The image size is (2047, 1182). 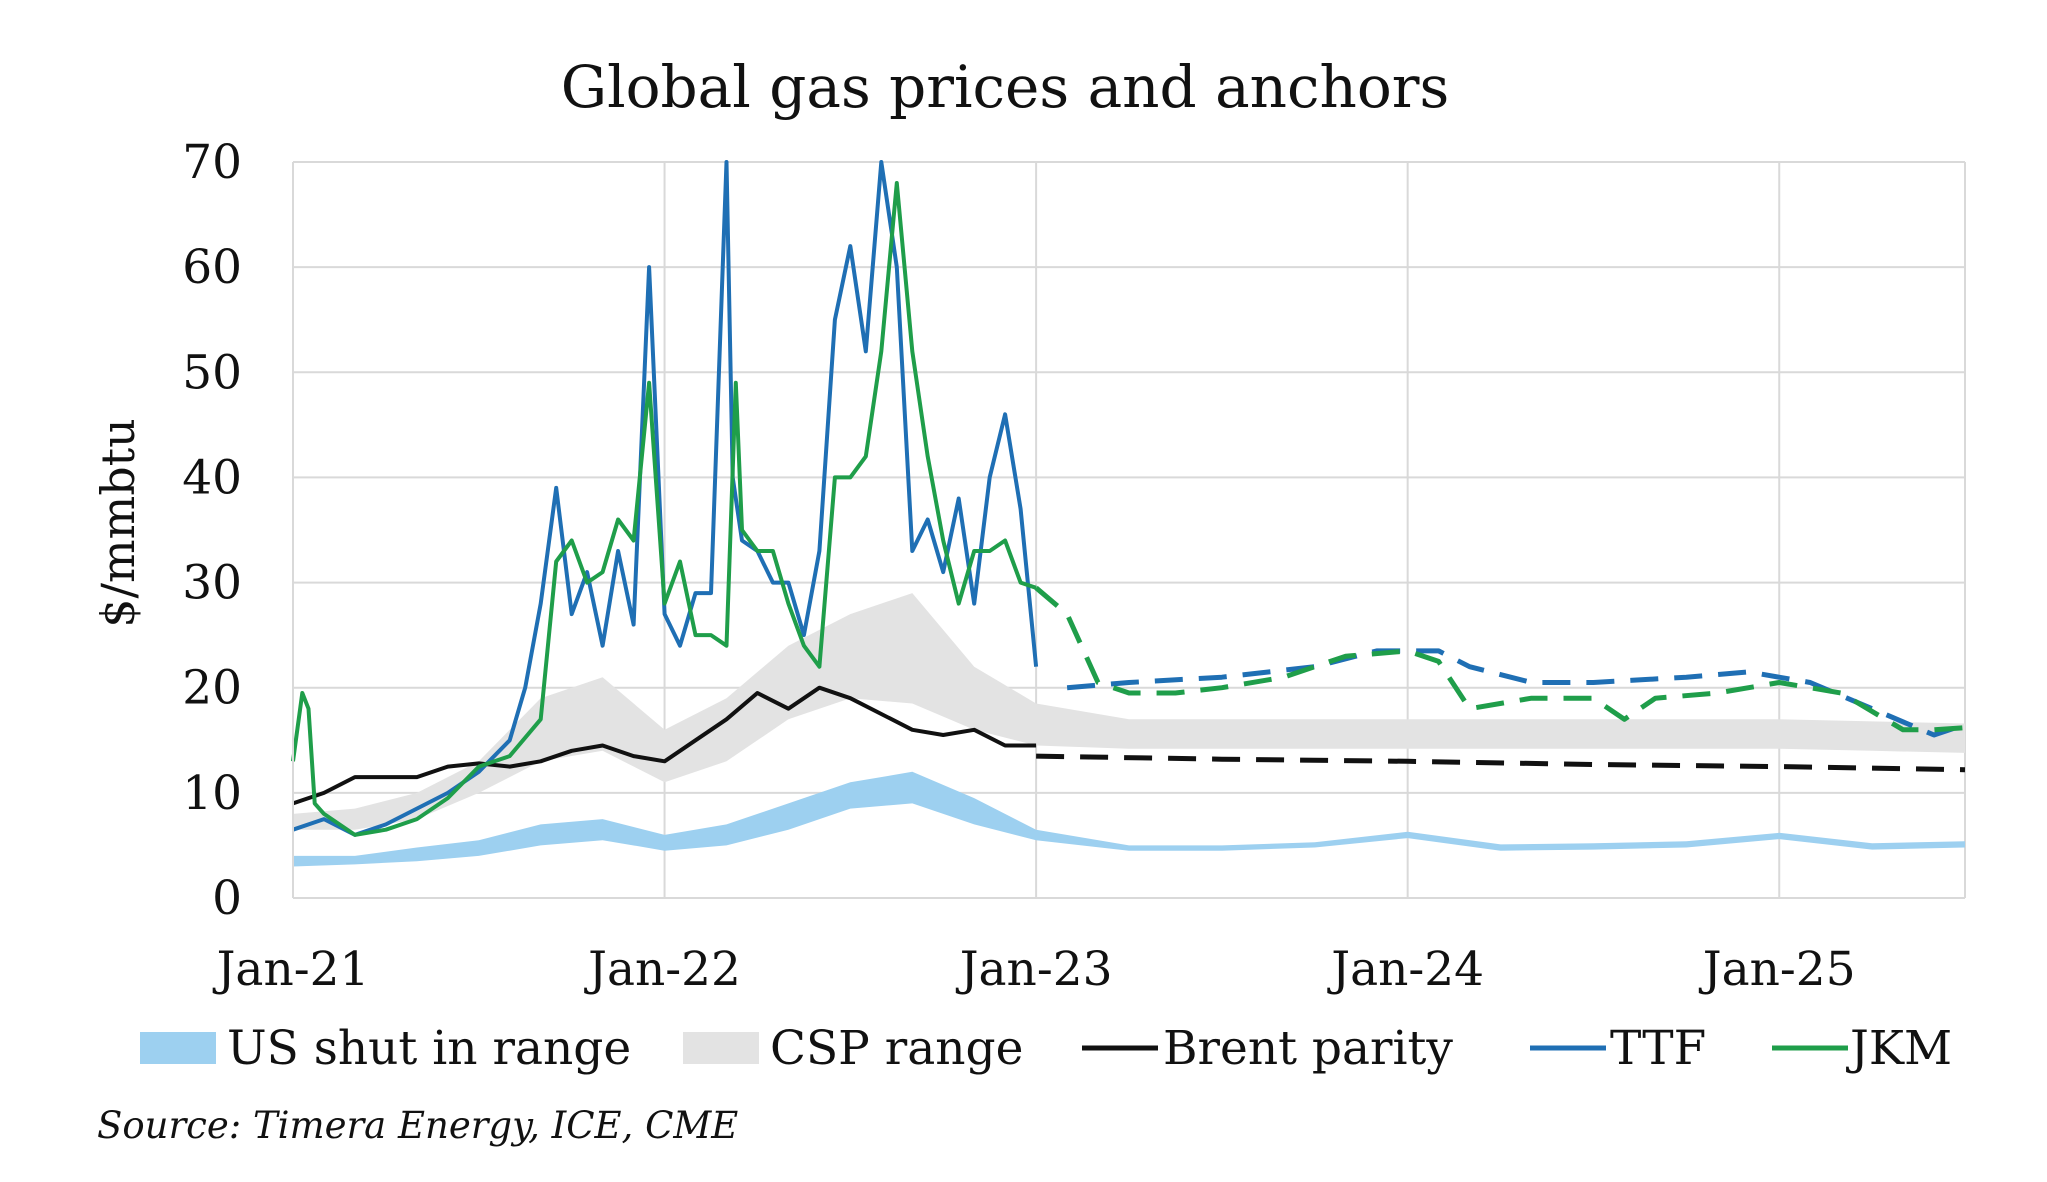 What do you see at coordinates (212, 372) in the screenshot?
I see `y-tick-label: 50` at bounding box center [212, 372].